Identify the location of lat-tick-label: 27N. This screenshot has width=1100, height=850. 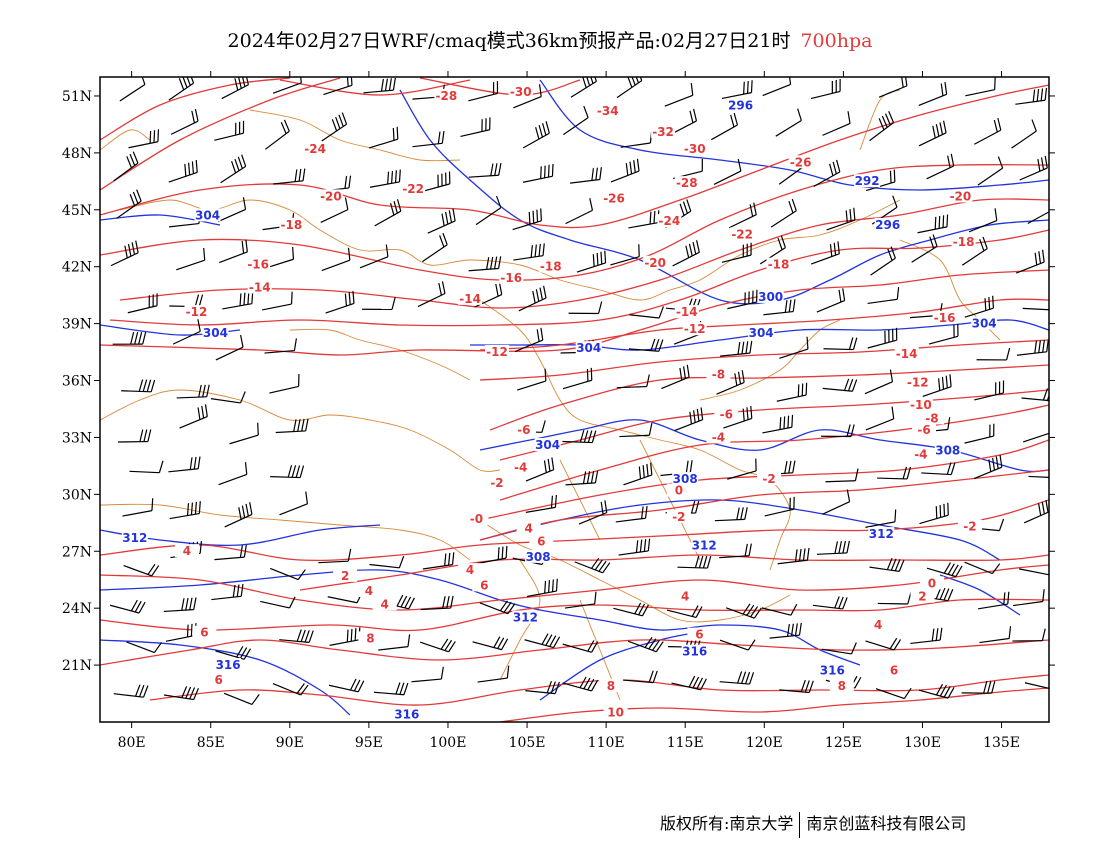
(77, 552).